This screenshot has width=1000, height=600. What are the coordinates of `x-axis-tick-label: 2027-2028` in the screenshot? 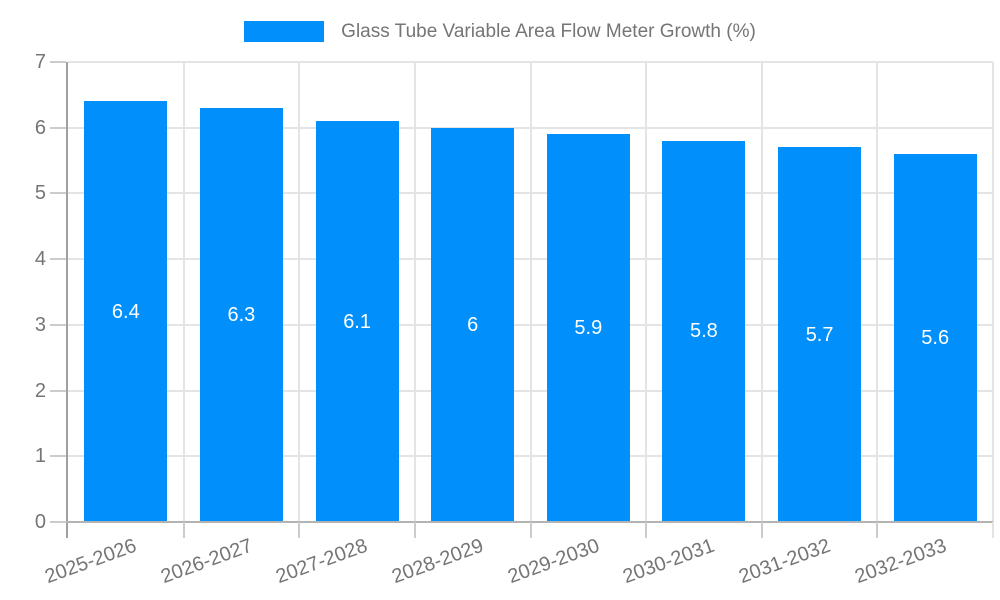 It's located at (322, 561).